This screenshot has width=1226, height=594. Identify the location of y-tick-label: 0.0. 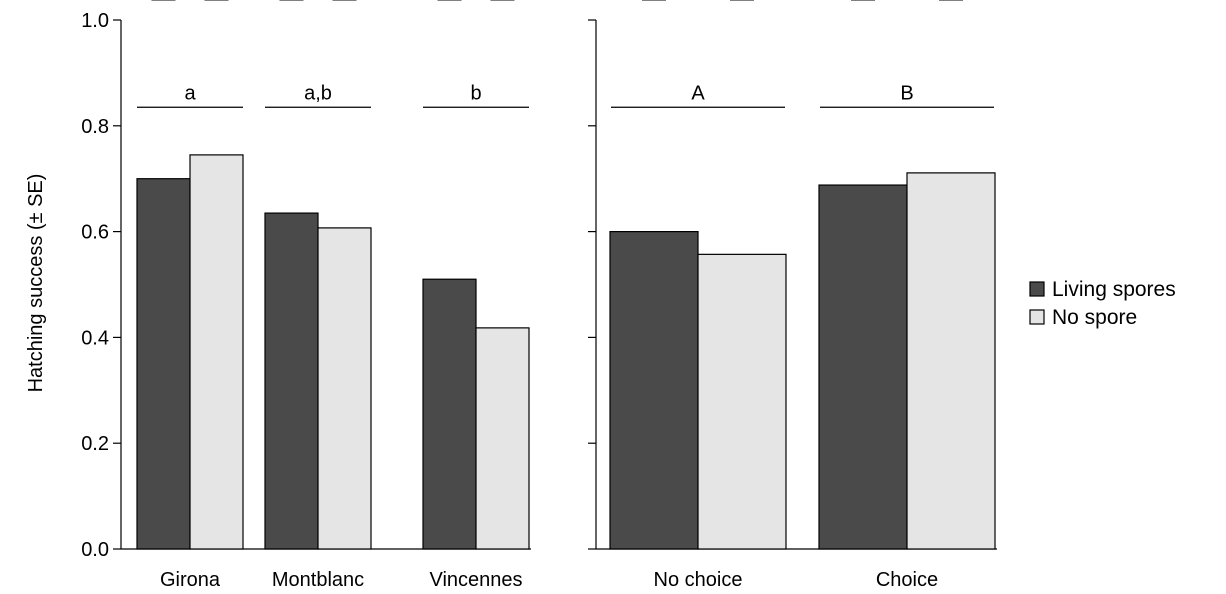
(95, 550).